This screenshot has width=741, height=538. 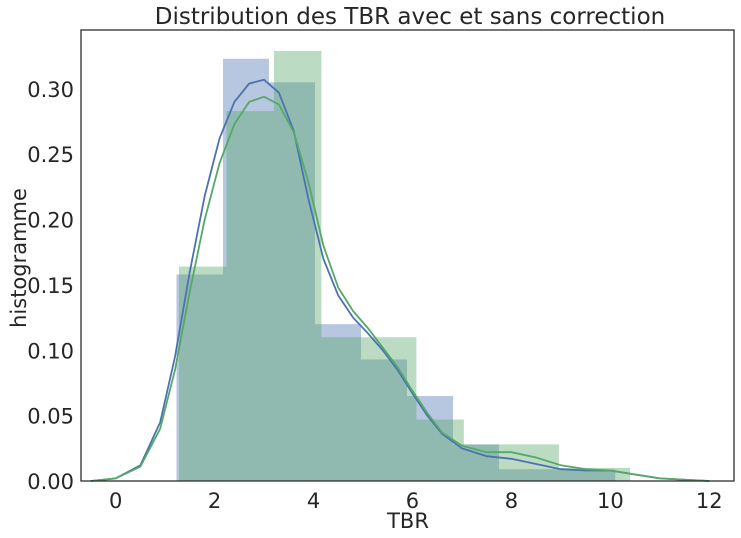 I want to click on x-tick-label: 10, so click(x=610, y=501).